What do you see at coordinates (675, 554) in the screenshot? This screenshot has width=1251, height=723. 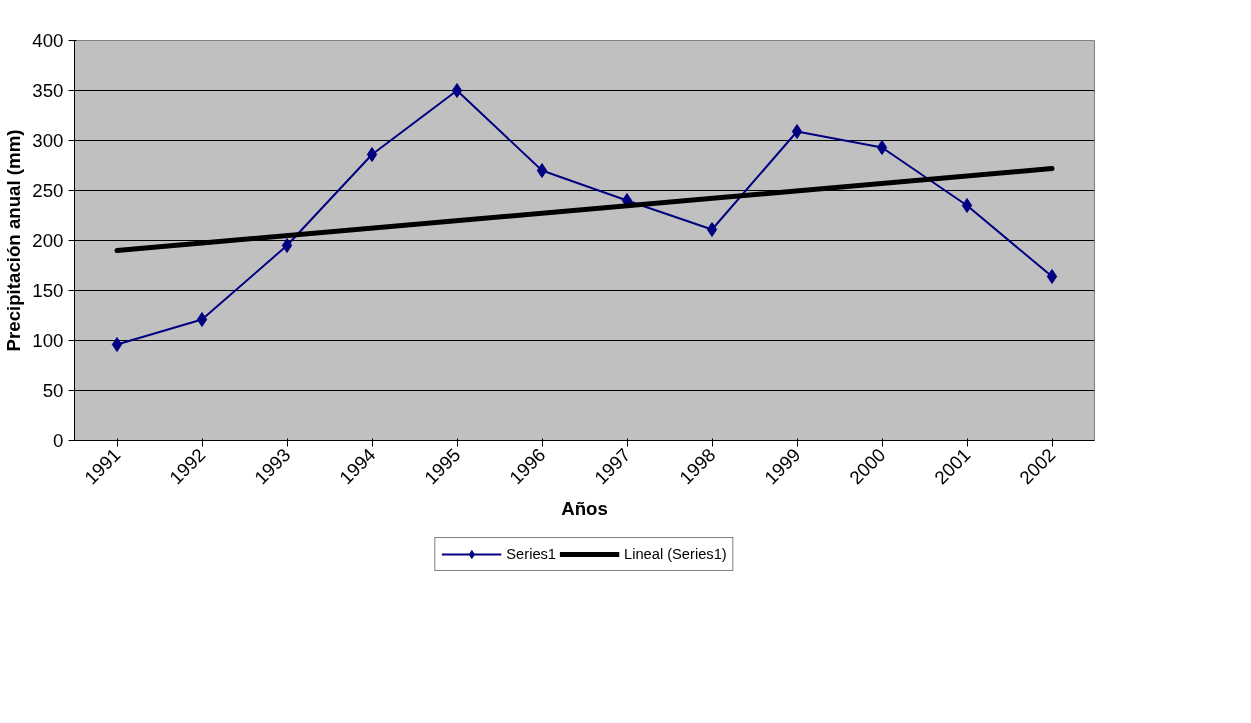 I see `legend-label: Lineal (Series1)` at bounding box center [675, 554].